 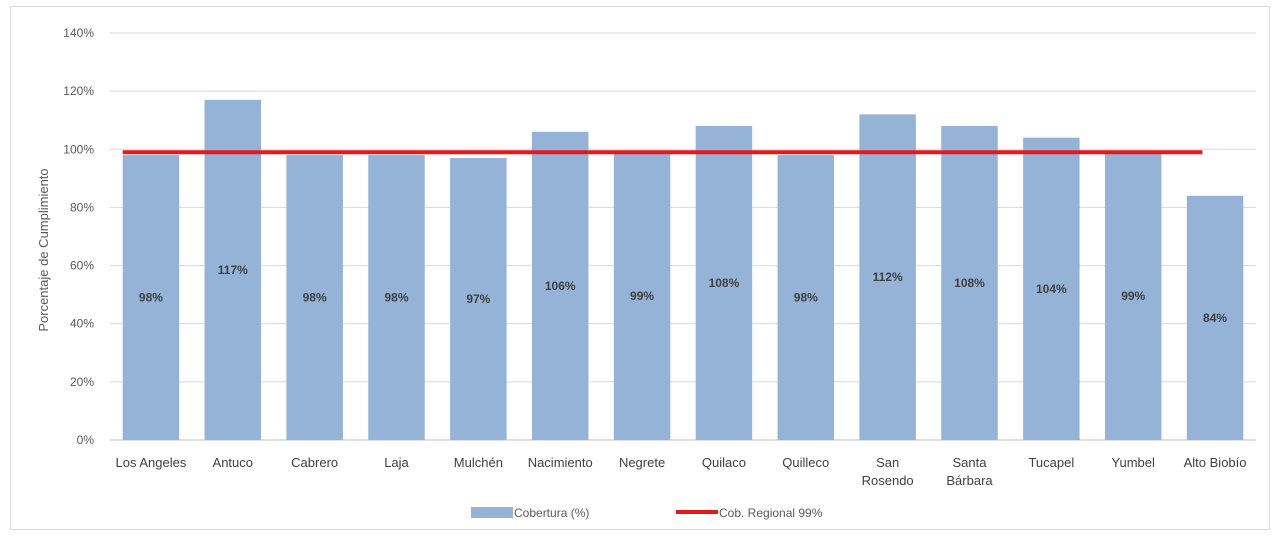 What do you see at coordinates (1133, 462) in the screenshot?
I see `x-category-label: Yumbel` at bounding box center [1133, 462].